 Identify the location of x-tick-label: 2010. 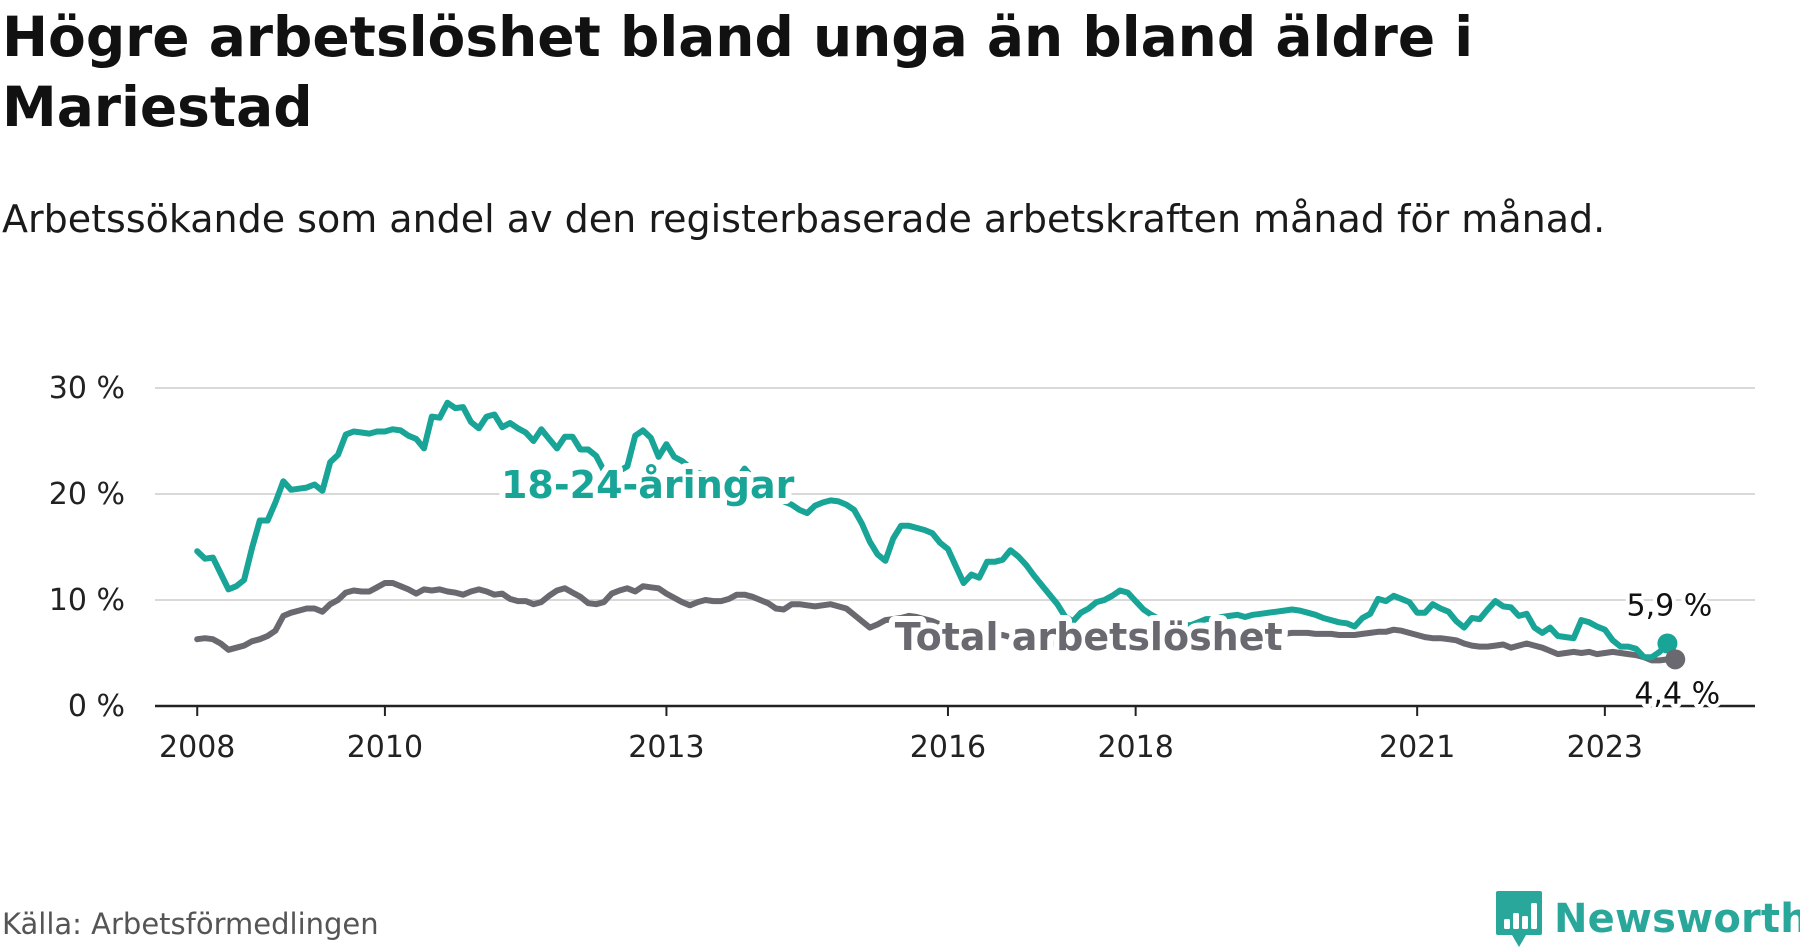
(385, 747).